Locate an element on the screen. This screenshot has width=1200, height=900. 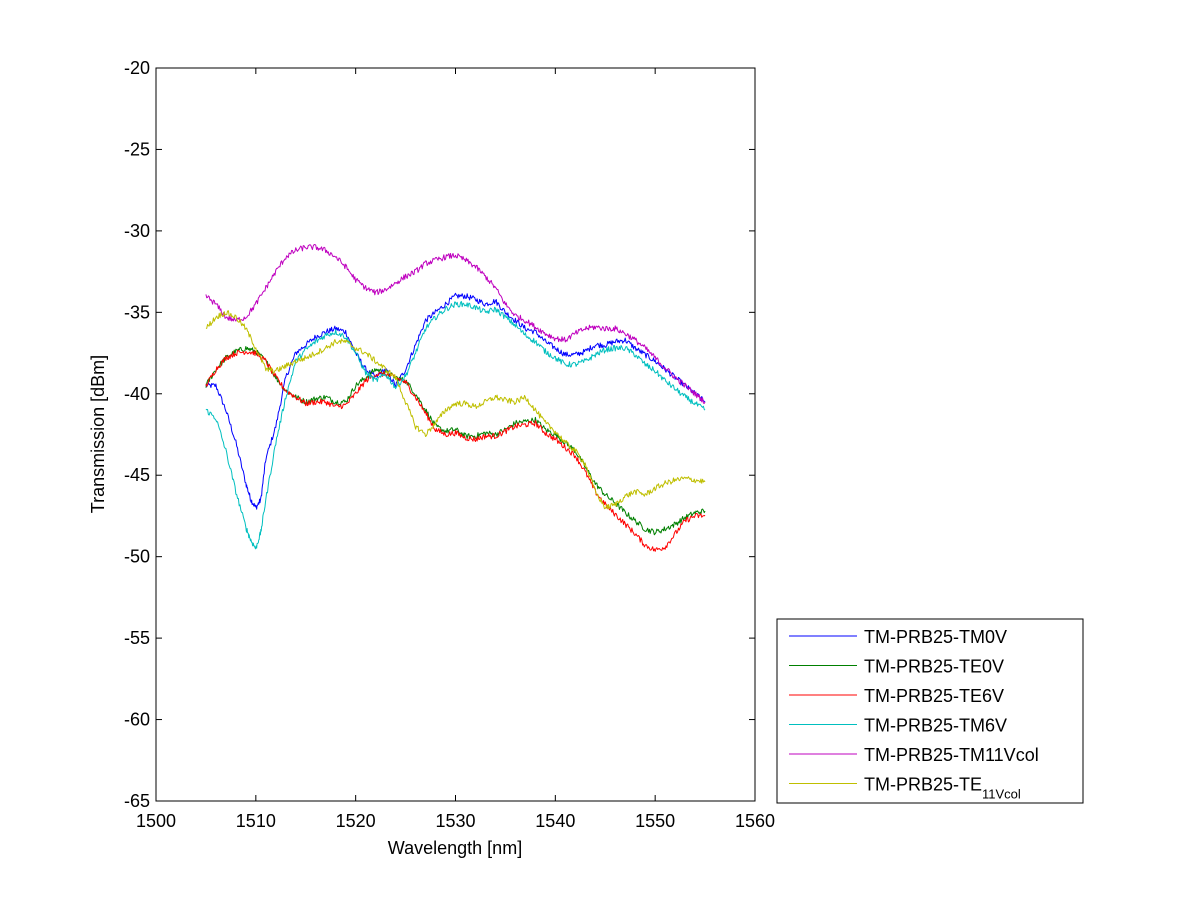
x-axis-label: Wavelength [nm] is located at coordinates (455, 848).